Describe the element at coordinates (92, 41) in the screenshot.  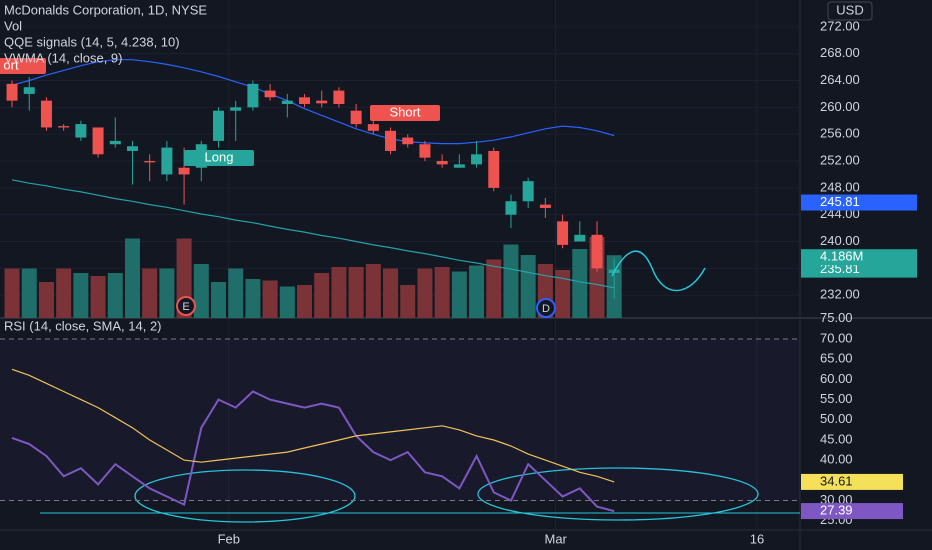
I see `indicator-label: QQE signals (14, 5, 4.238, 10)` at that location.